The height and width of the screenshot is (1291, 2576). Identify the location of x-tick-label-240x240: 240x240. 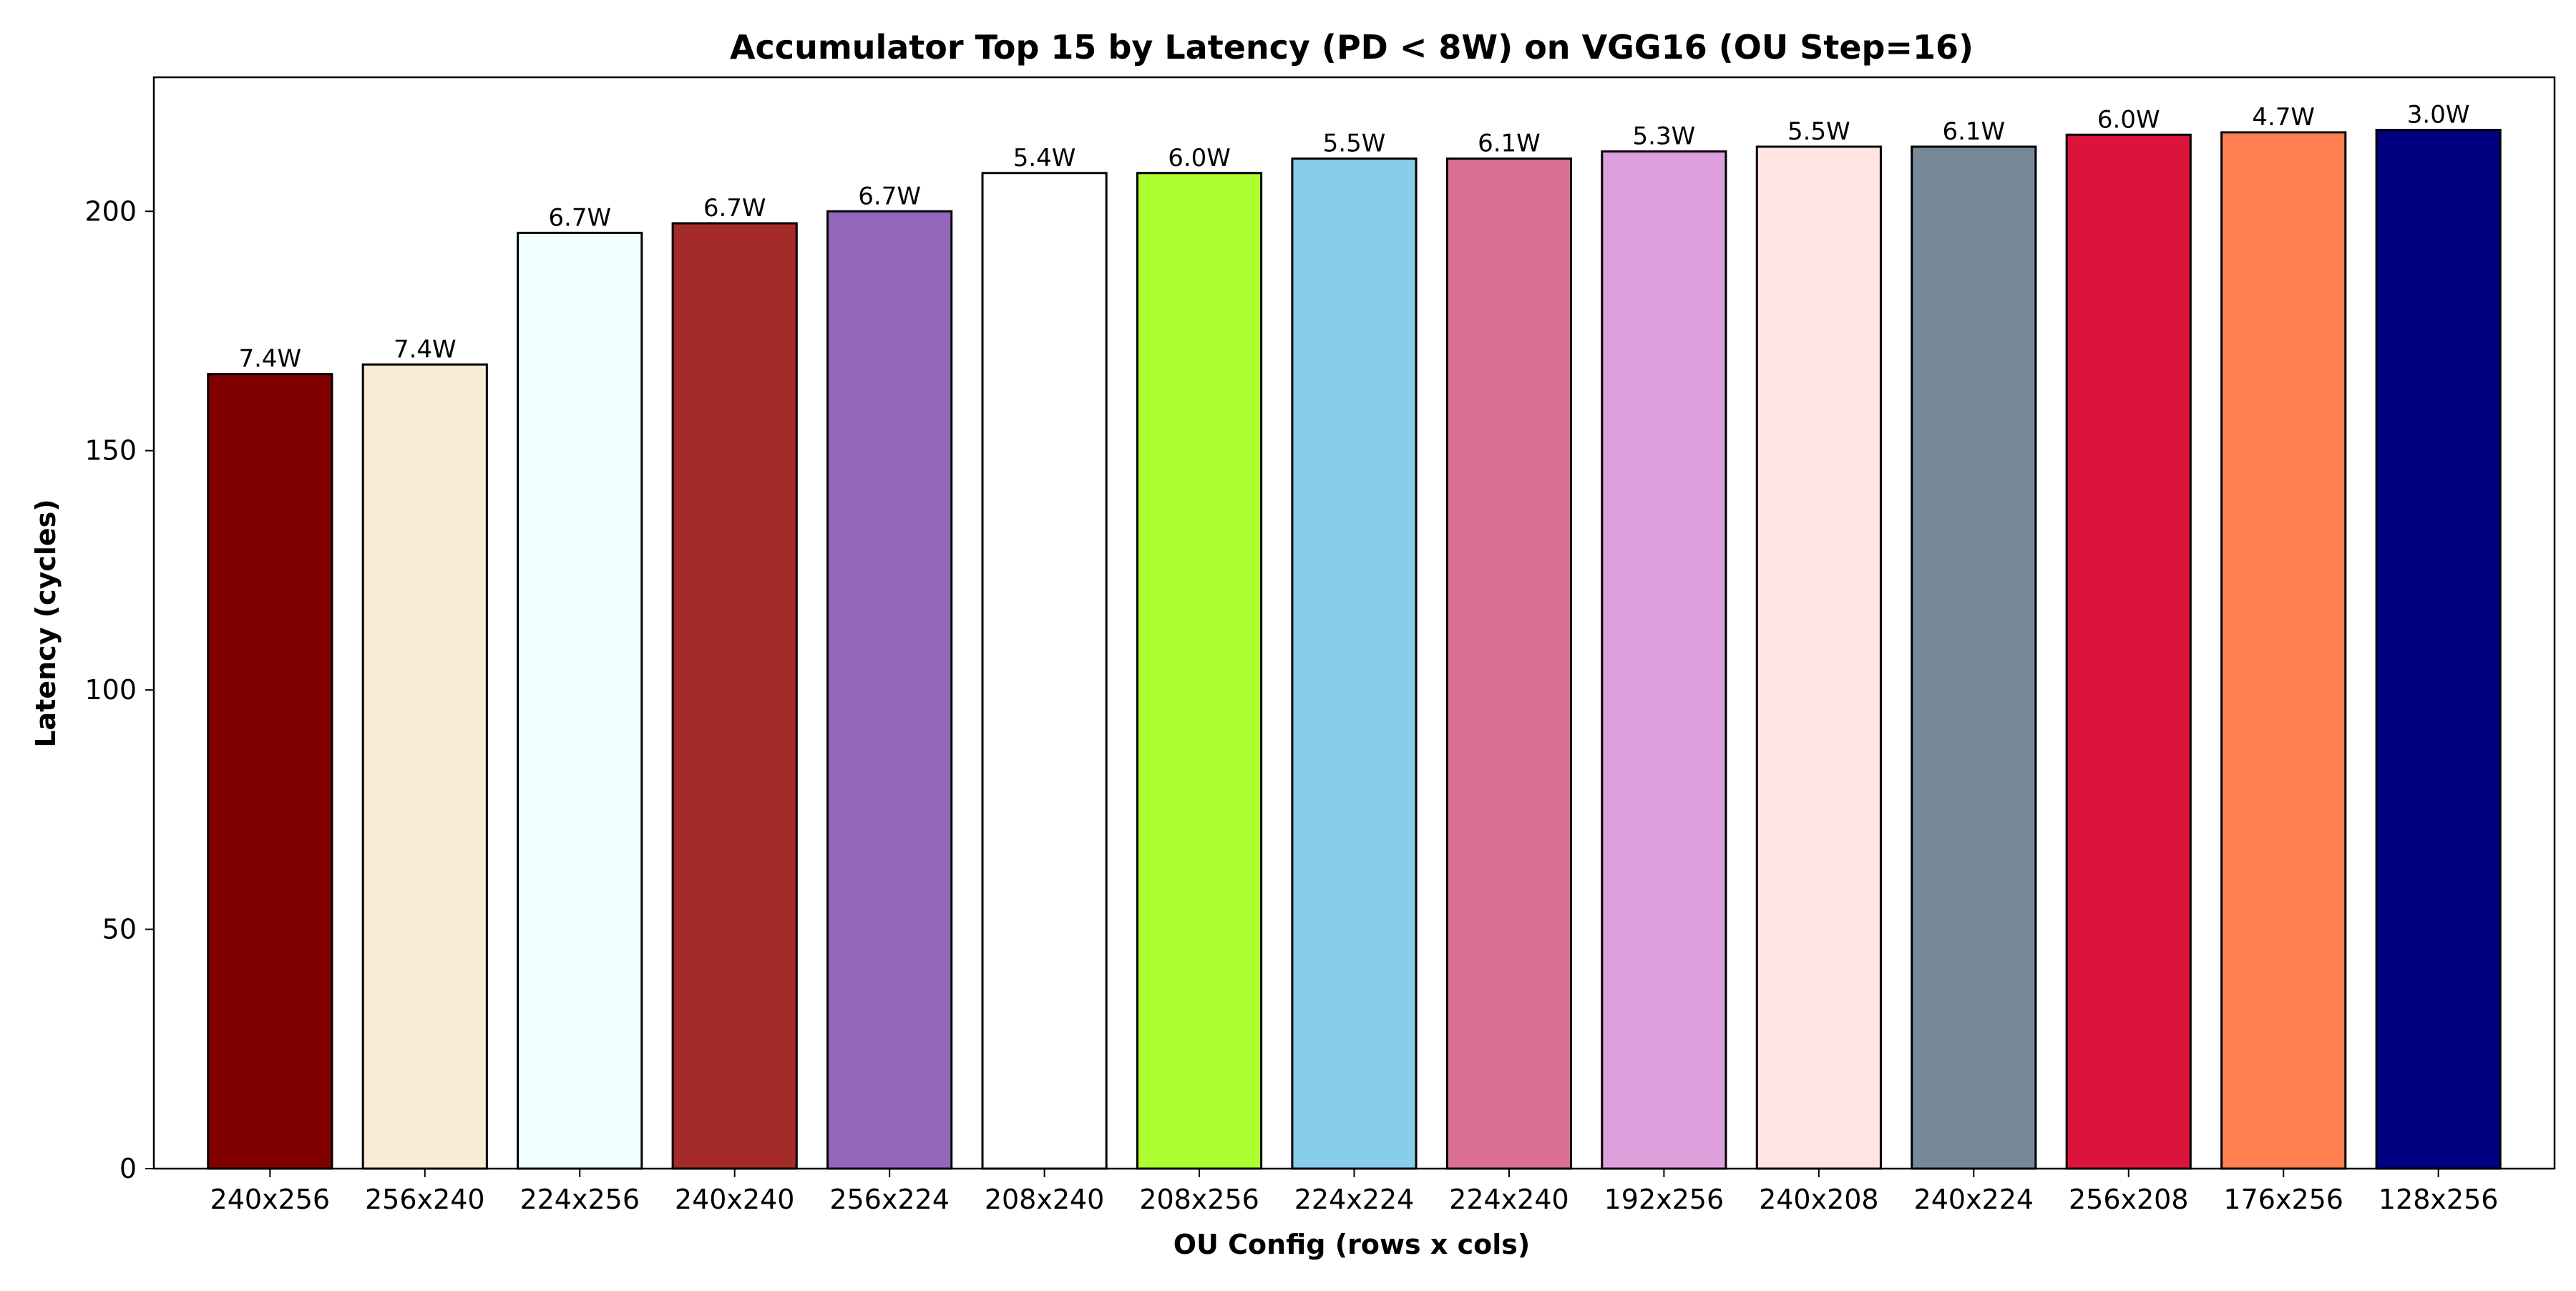
(735, 1199).